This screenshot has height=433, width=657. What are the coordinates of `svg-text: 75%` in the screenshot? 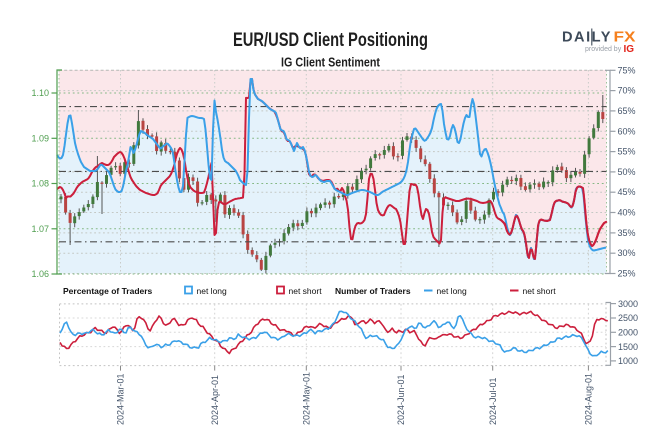 It's located at (627, 70).